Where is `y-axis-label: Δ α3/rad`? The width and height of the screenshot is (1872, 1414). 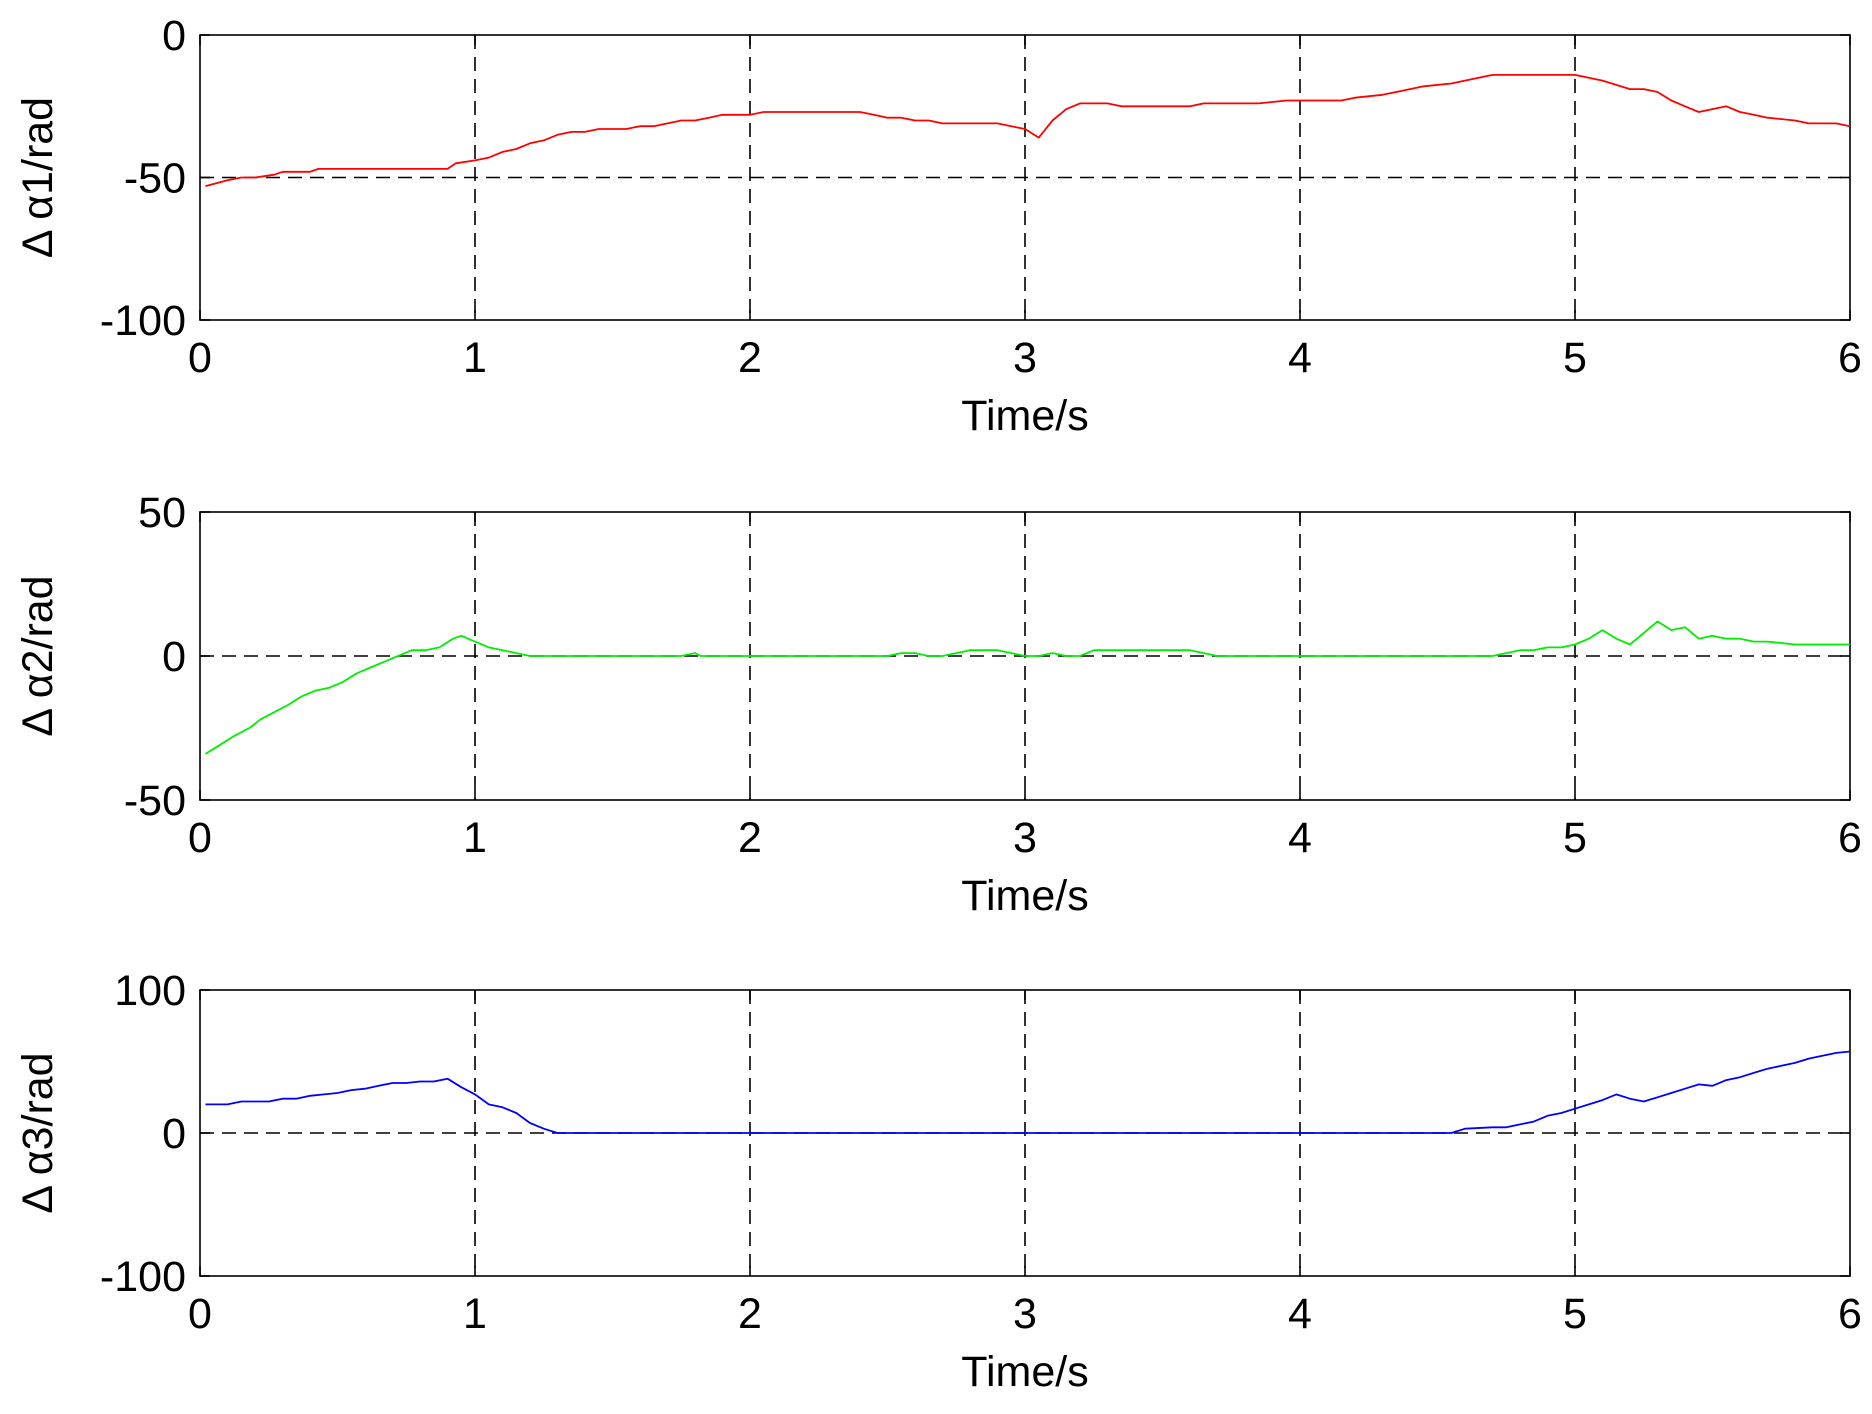 y-axis-label: Δ α3/rad is located at coordinates (38, 1132).